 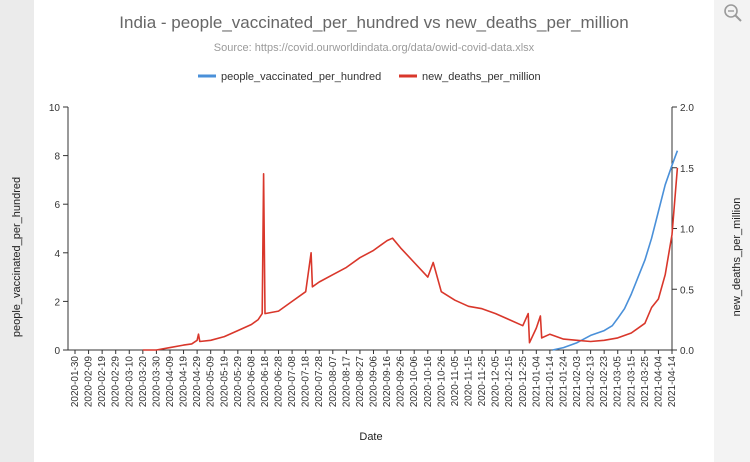 What do you see at coordinates (455, 381) in the screenshot?
I see `x-tick-label: 2020-11-05` at bounding box center [455, 381].